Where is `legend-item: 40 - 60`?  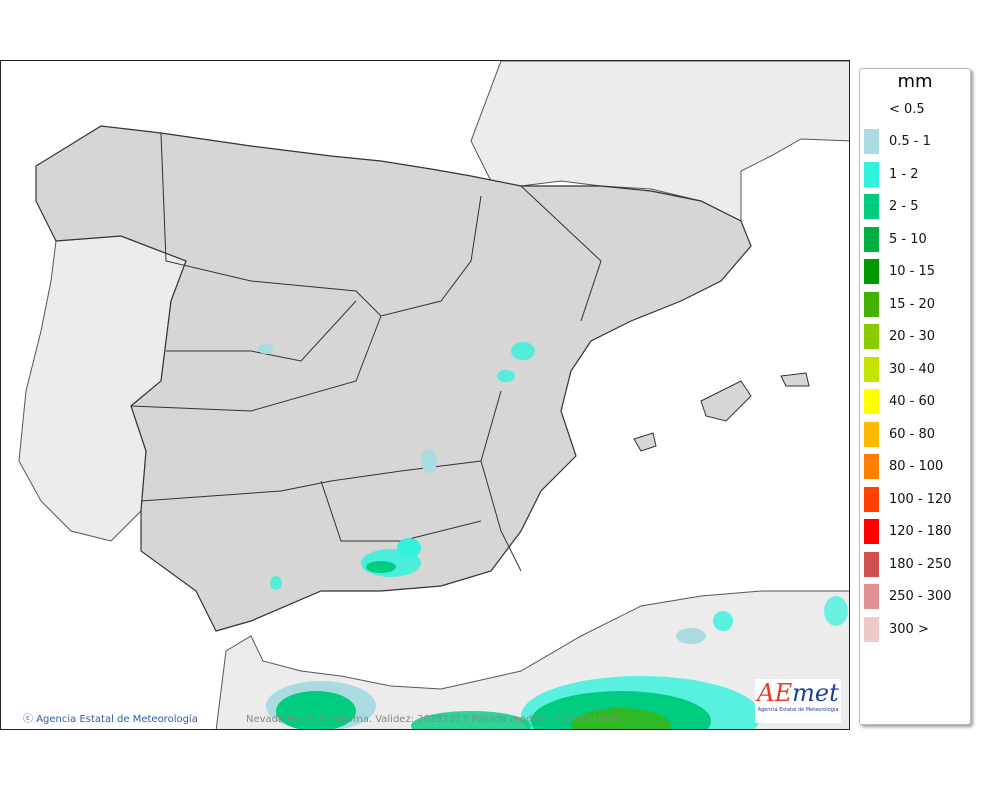
legend-item: 40 - 60 is located at coordinates (899, 402).